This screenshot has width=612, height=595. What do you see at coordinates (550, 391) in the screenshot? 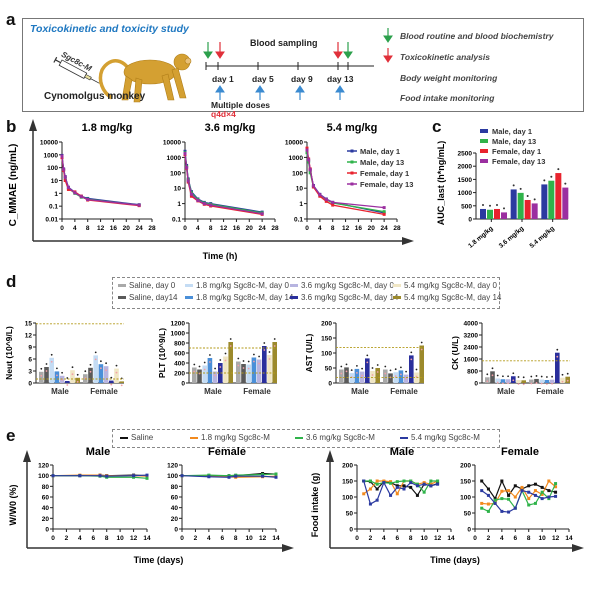
I see `category-label: Female` at bounding box center [550, 391].